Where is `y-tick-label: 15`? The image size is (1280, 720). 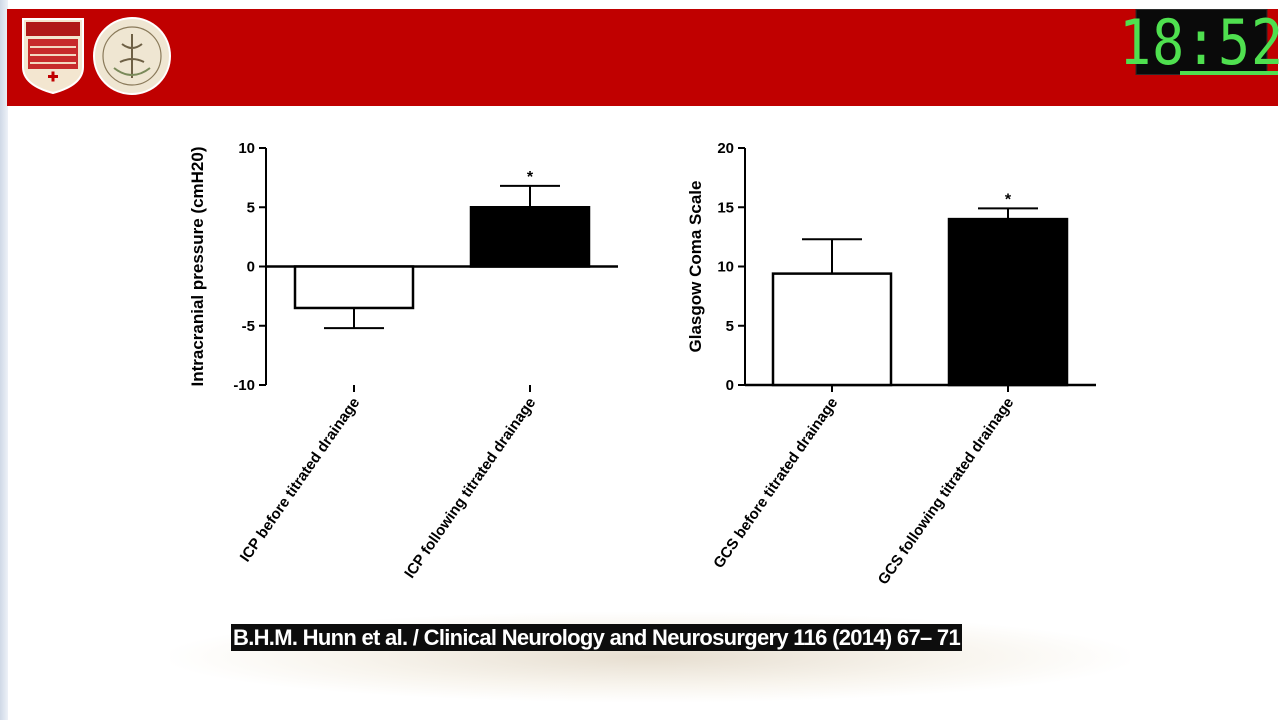
y-tick-label: 15 is located at coordinates (725, 207).